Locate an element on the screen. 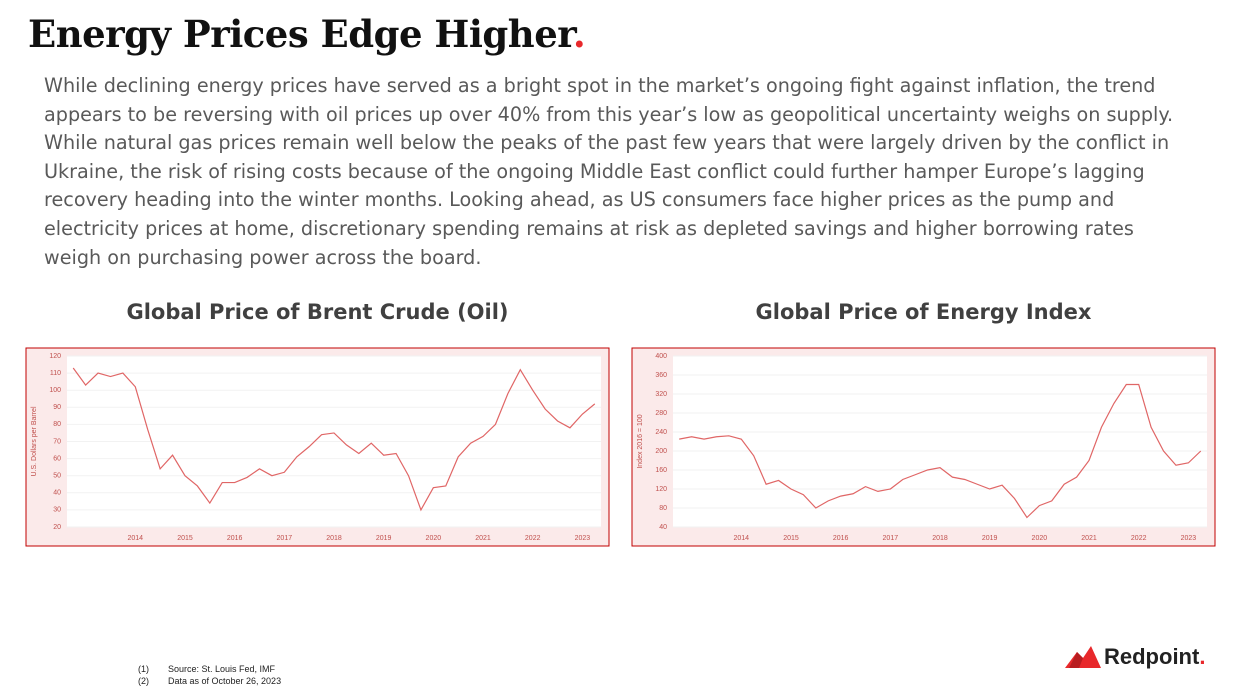 Image resolution: width=1243 pixels, height=697 pixels. title-text: Energy Prices Edge Higher is located at coordinates (300, 34).